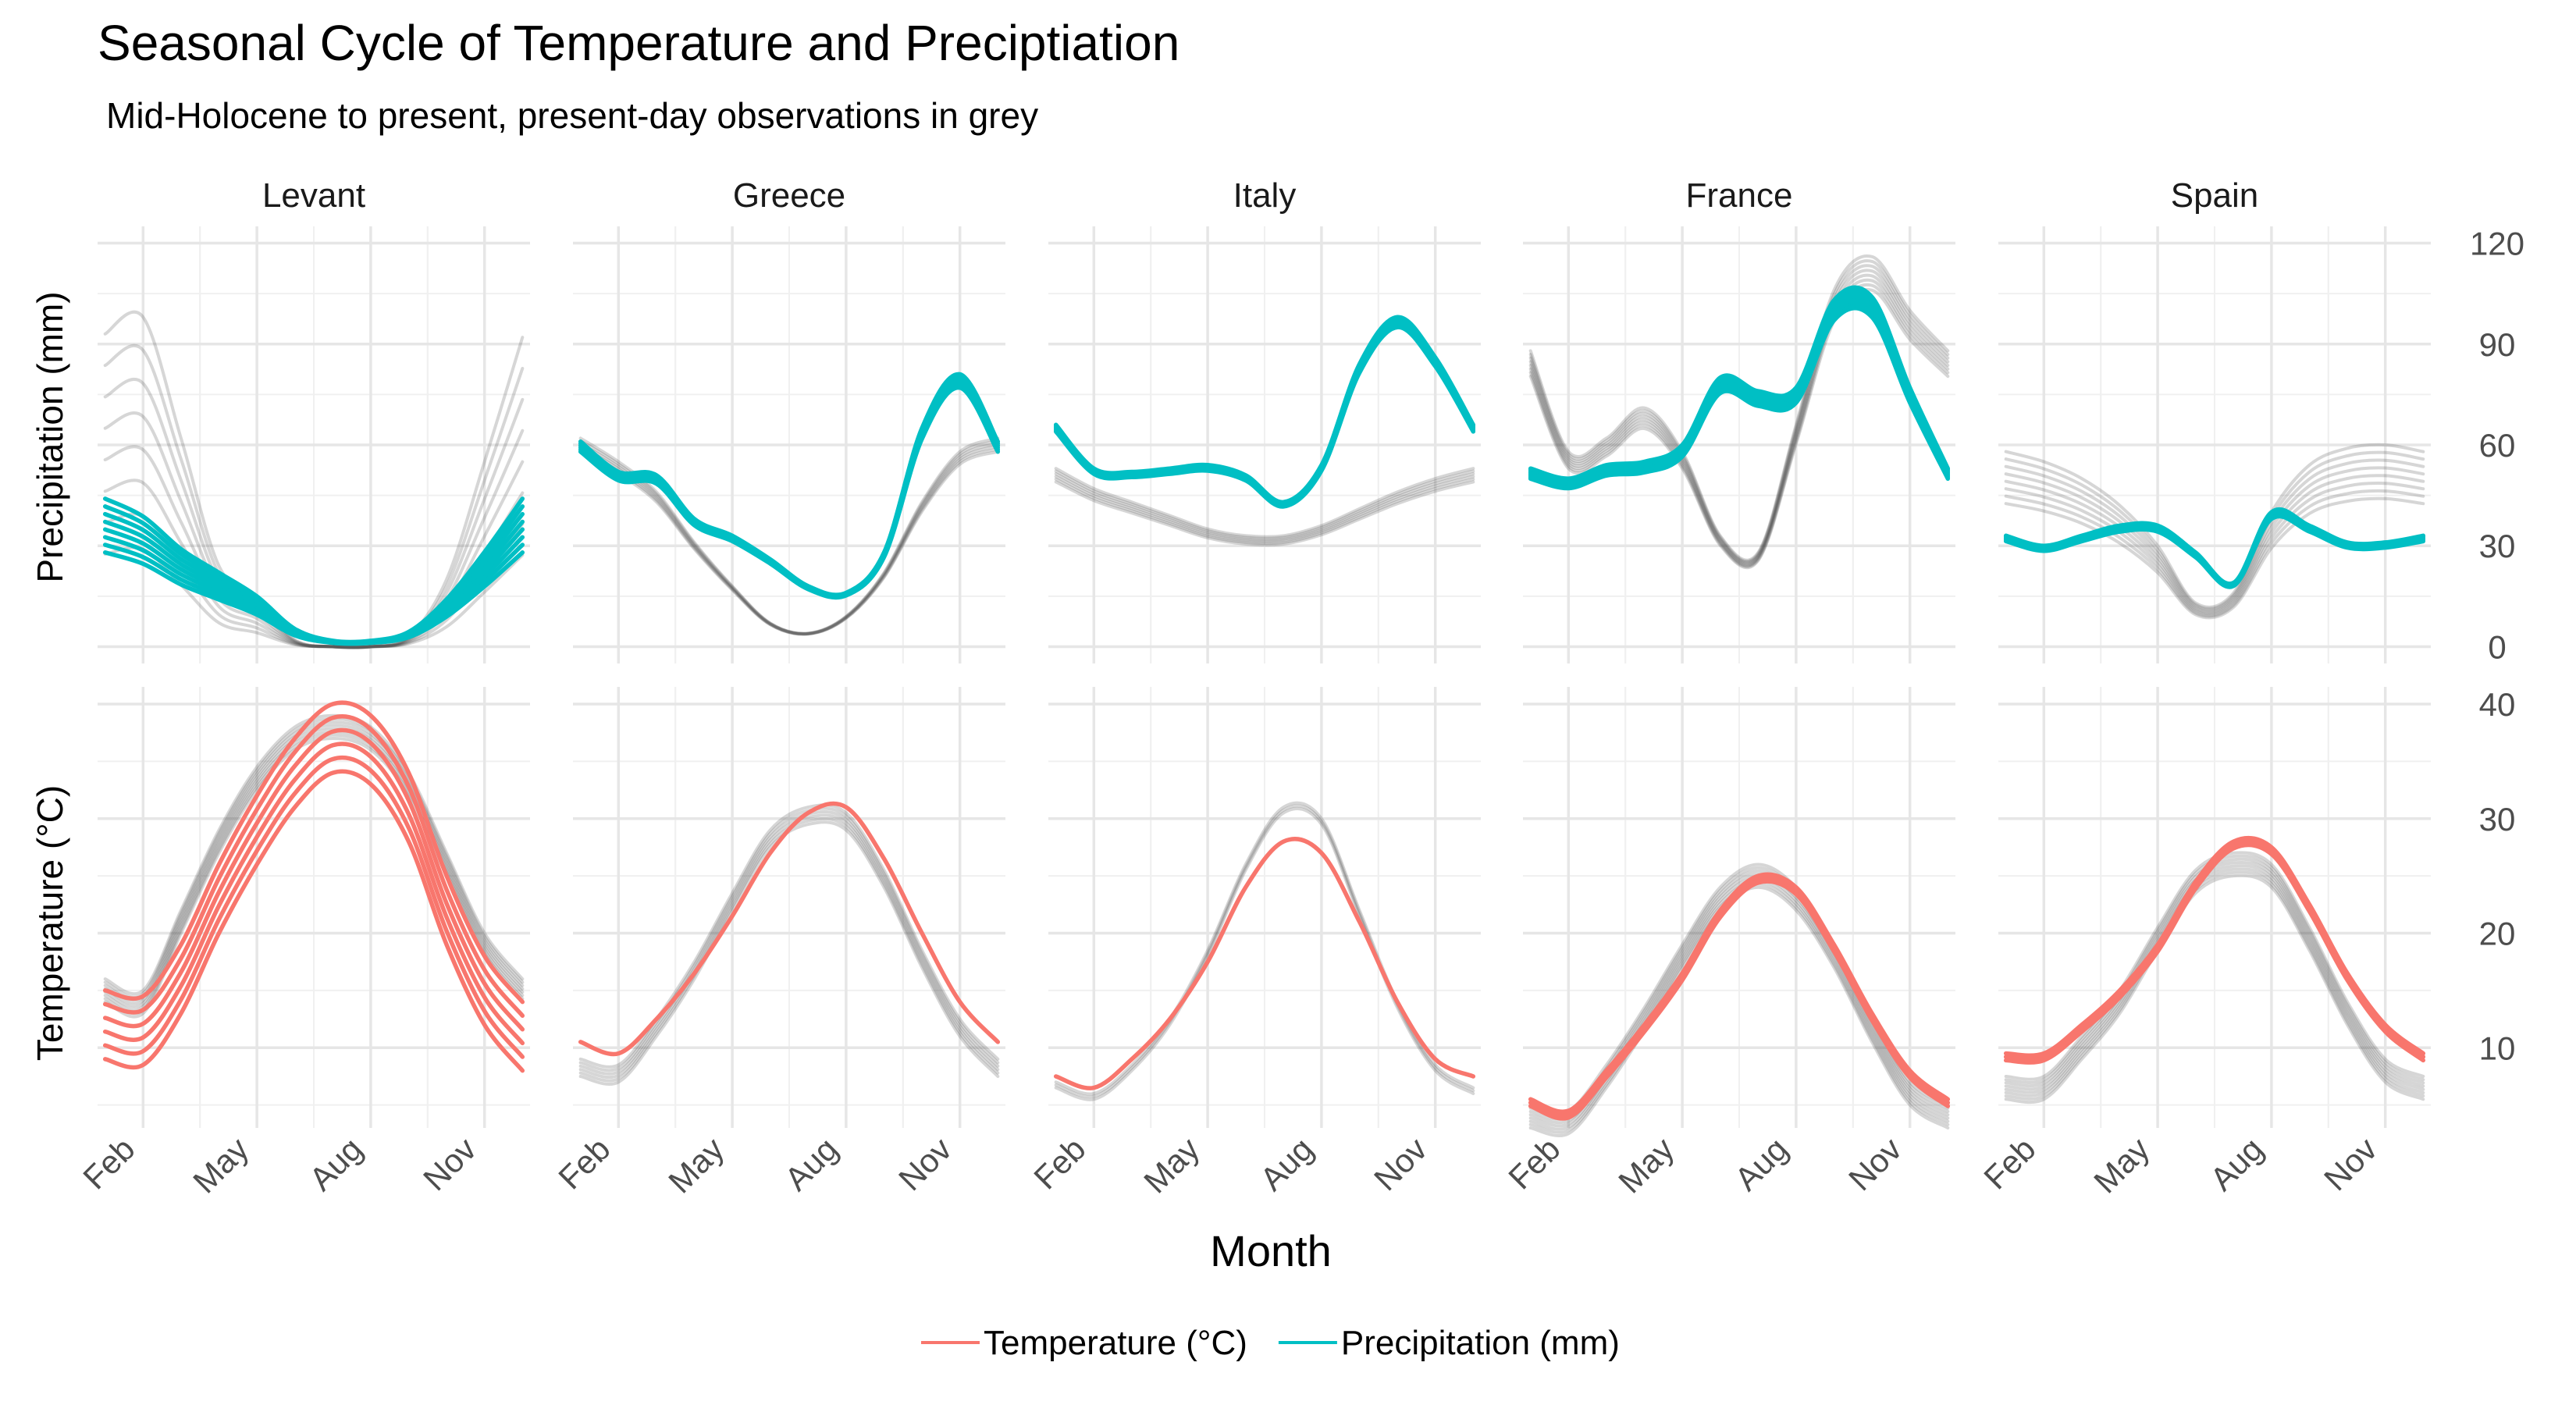 The width and height of the screenshot is (2576, 1405). I want to click on precipitation-axis-title: Precipitation (mm), so click(50, 437).